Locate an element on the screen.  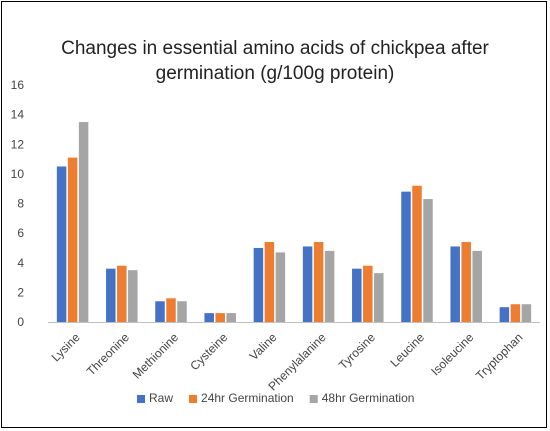
x-tick-label: Tyrosine is located at coordinates (357, 351).